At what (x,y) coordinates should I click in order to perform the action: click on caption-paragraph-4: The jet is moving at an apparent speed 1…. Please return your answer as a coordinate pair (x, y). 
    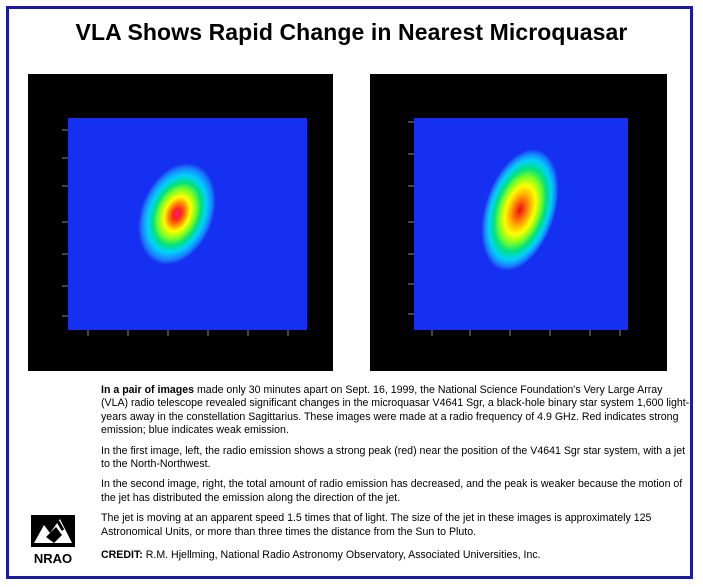
    Looking at the image, I should click on (376, 525).